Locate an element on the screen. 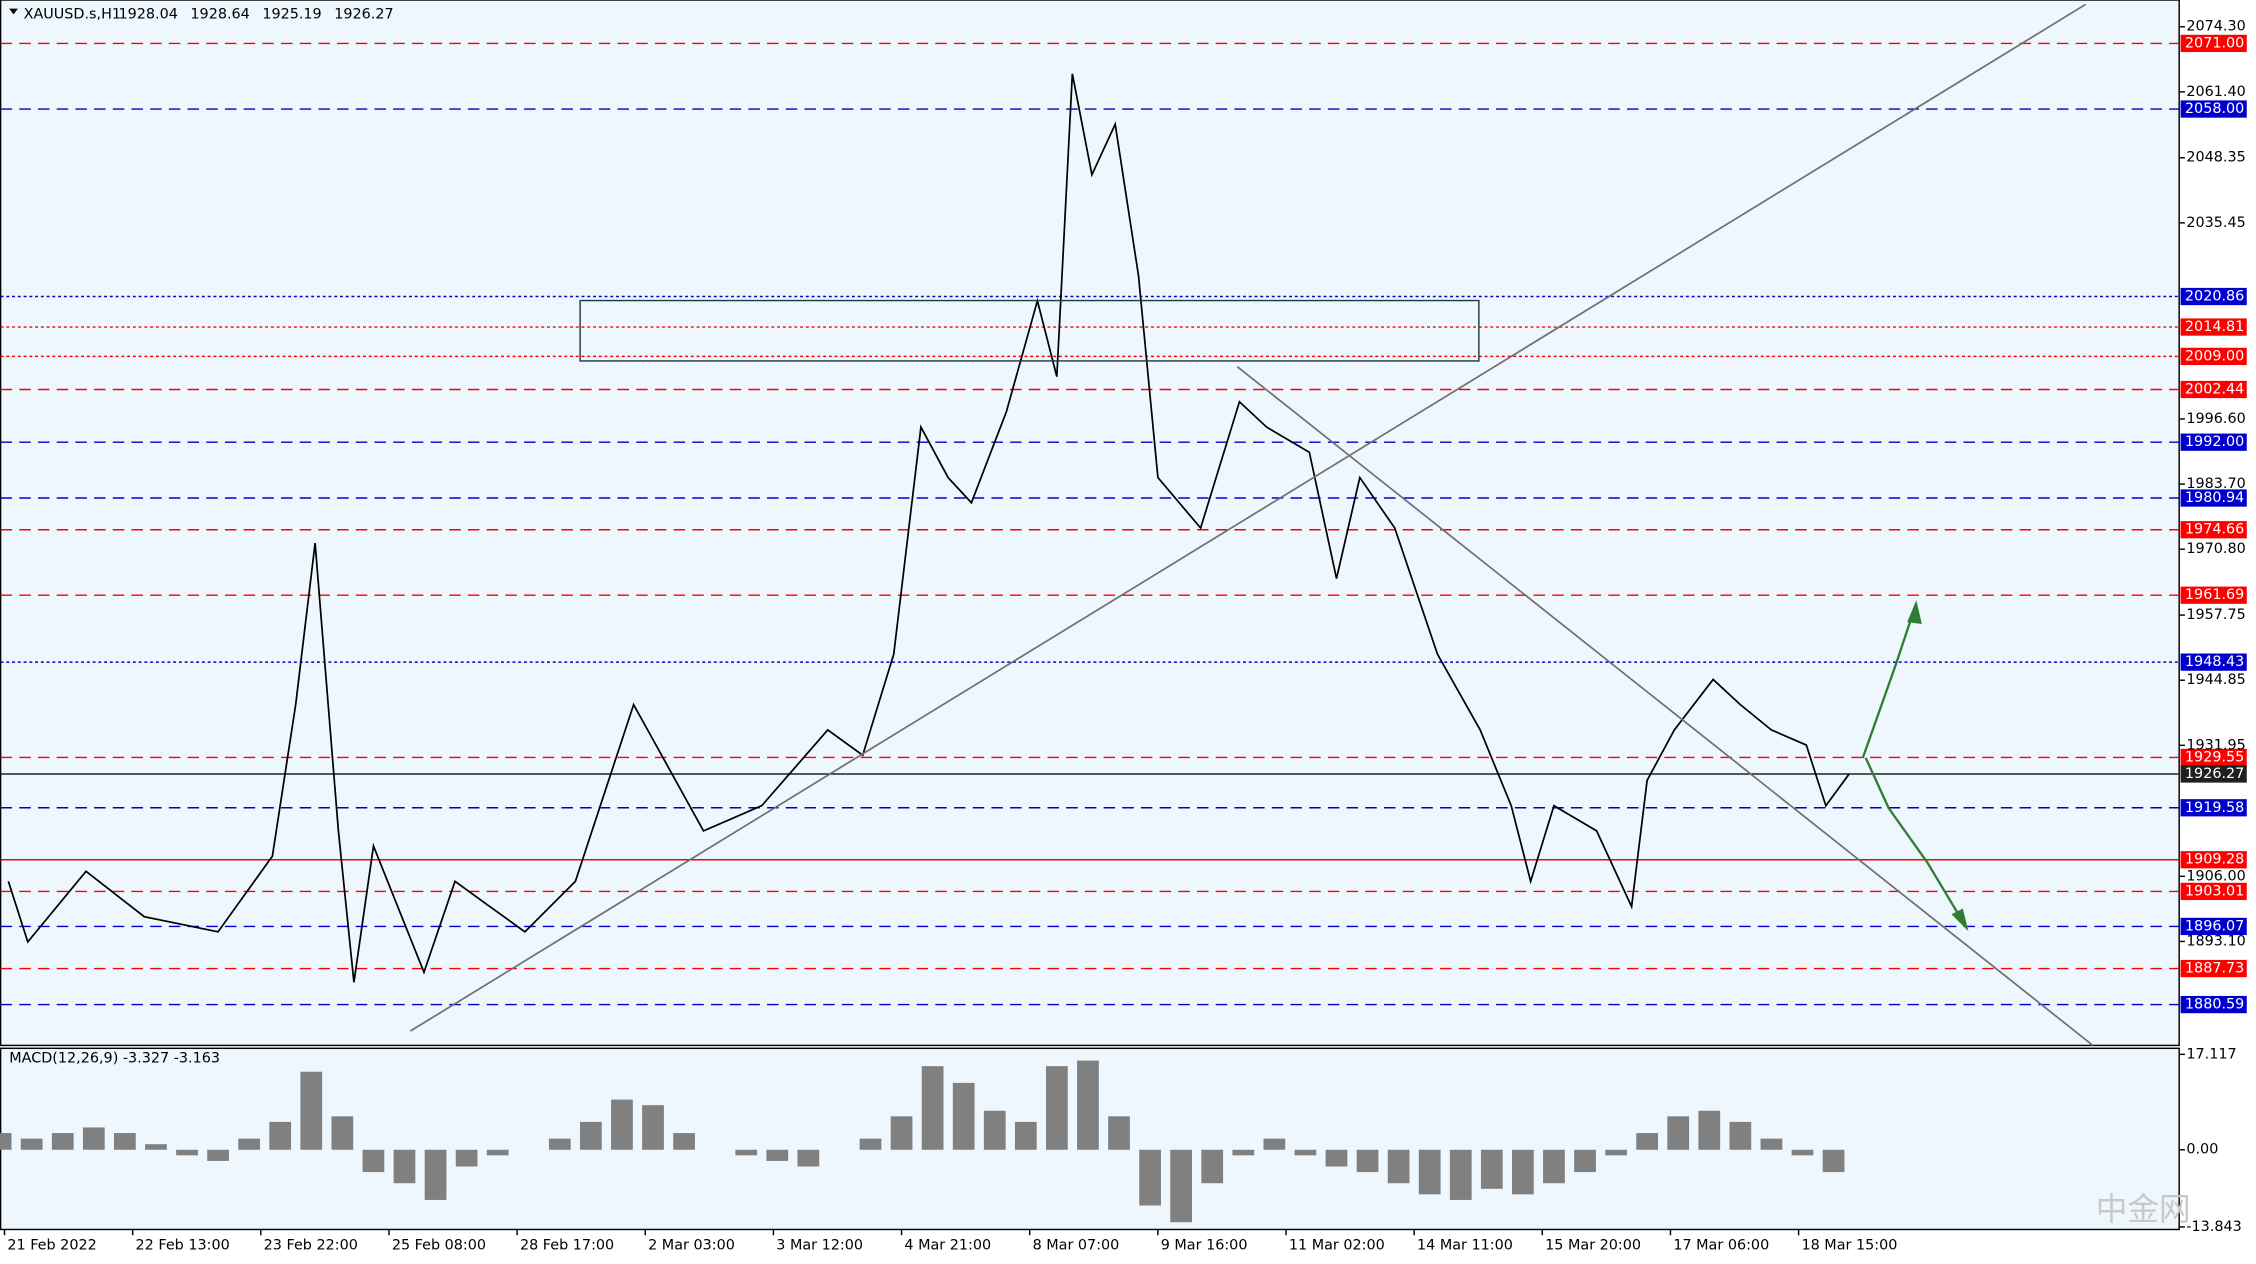 The image size is (2256, 1264). level-label: 2058.00 is located at coordinates (2214, 109).